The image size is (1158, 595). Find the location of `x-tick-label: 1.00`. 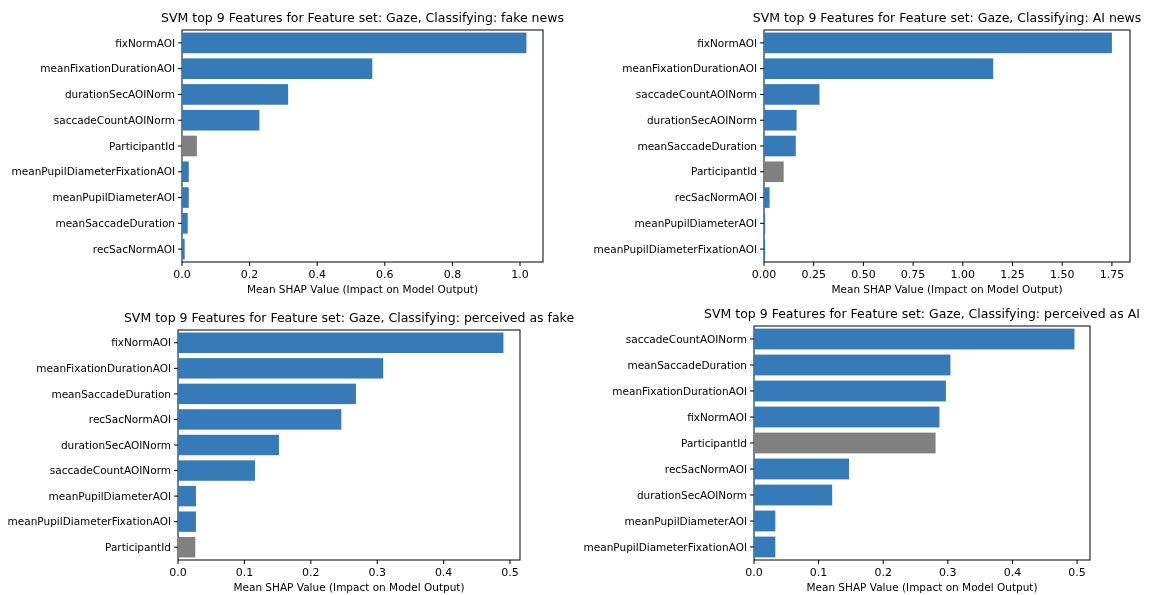

x-tick-label: 1.00 is located at coordinates (963, 274).